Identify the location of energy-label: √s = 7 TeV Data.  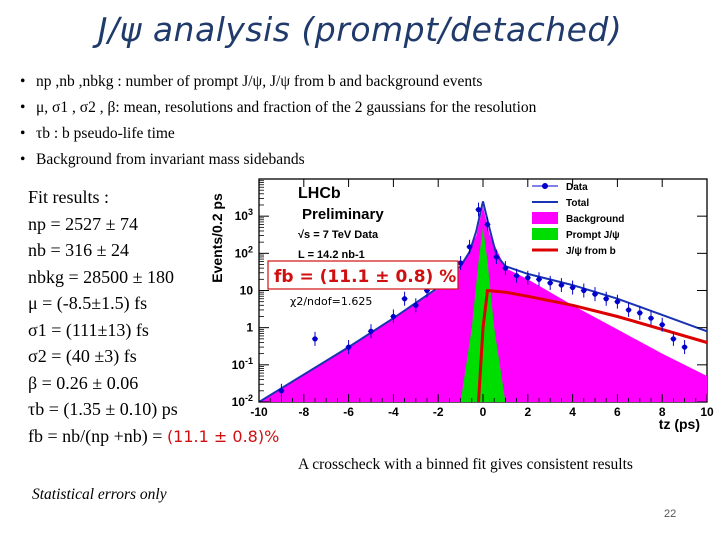
(338, 235).